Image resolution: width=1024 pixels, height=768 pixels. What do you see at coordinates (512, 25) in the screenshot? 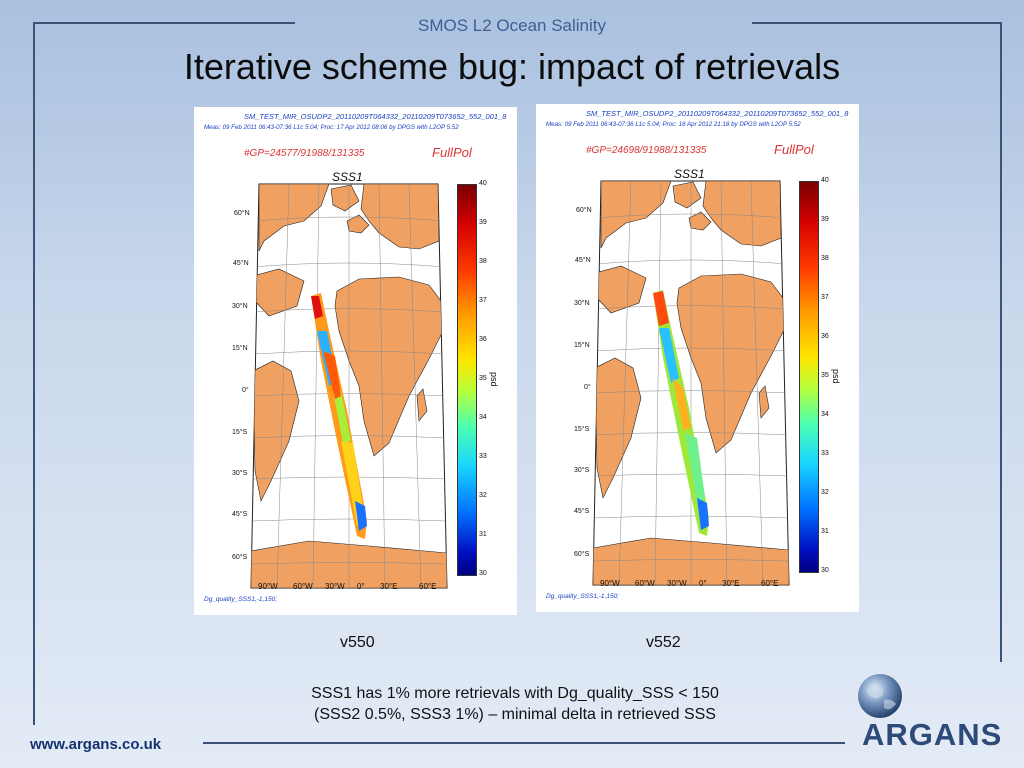
I see `header-subtitle: SMOS L2 Ocean Salinity` at bounding box center [512, 25].